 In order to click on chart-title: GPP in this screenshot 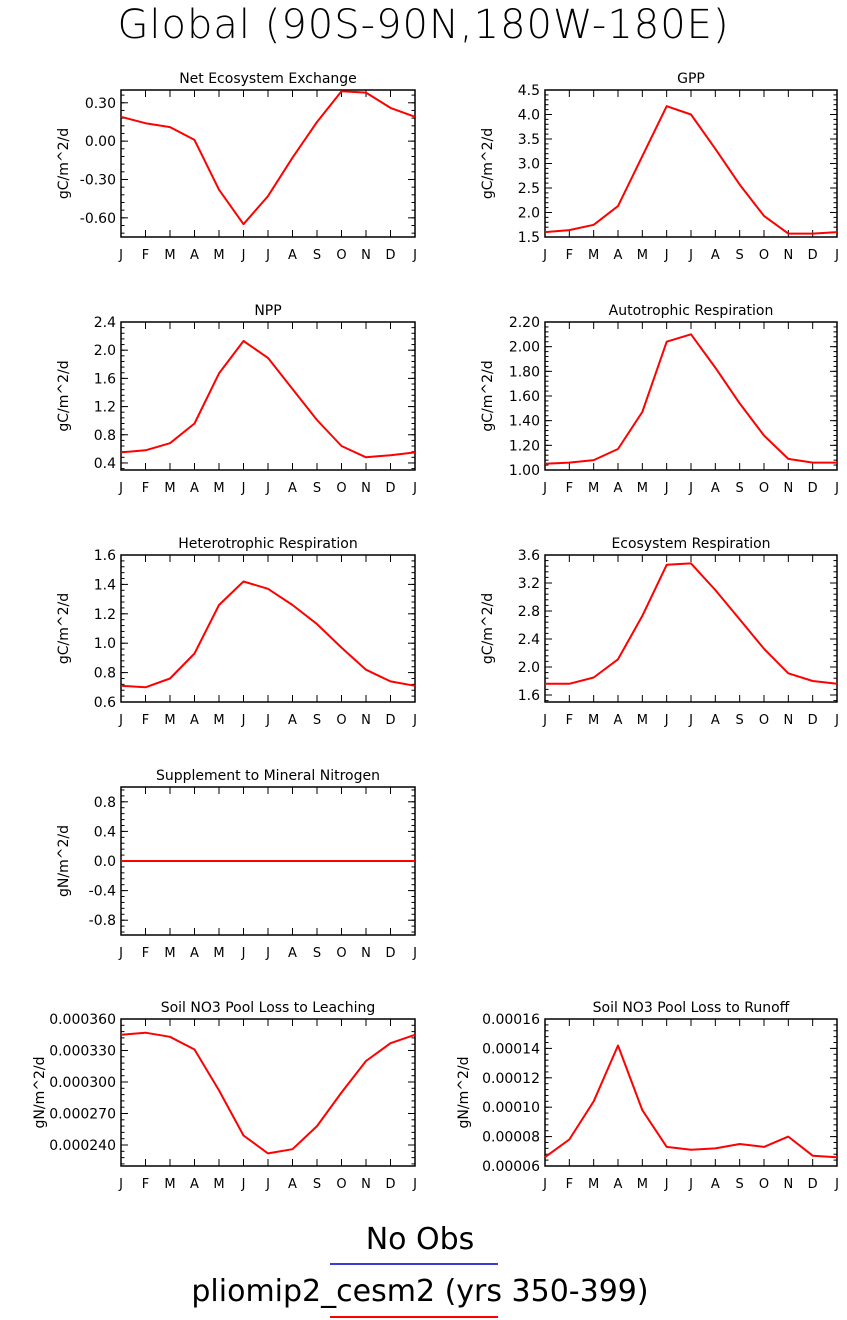, I will do `click(691, 79)`.